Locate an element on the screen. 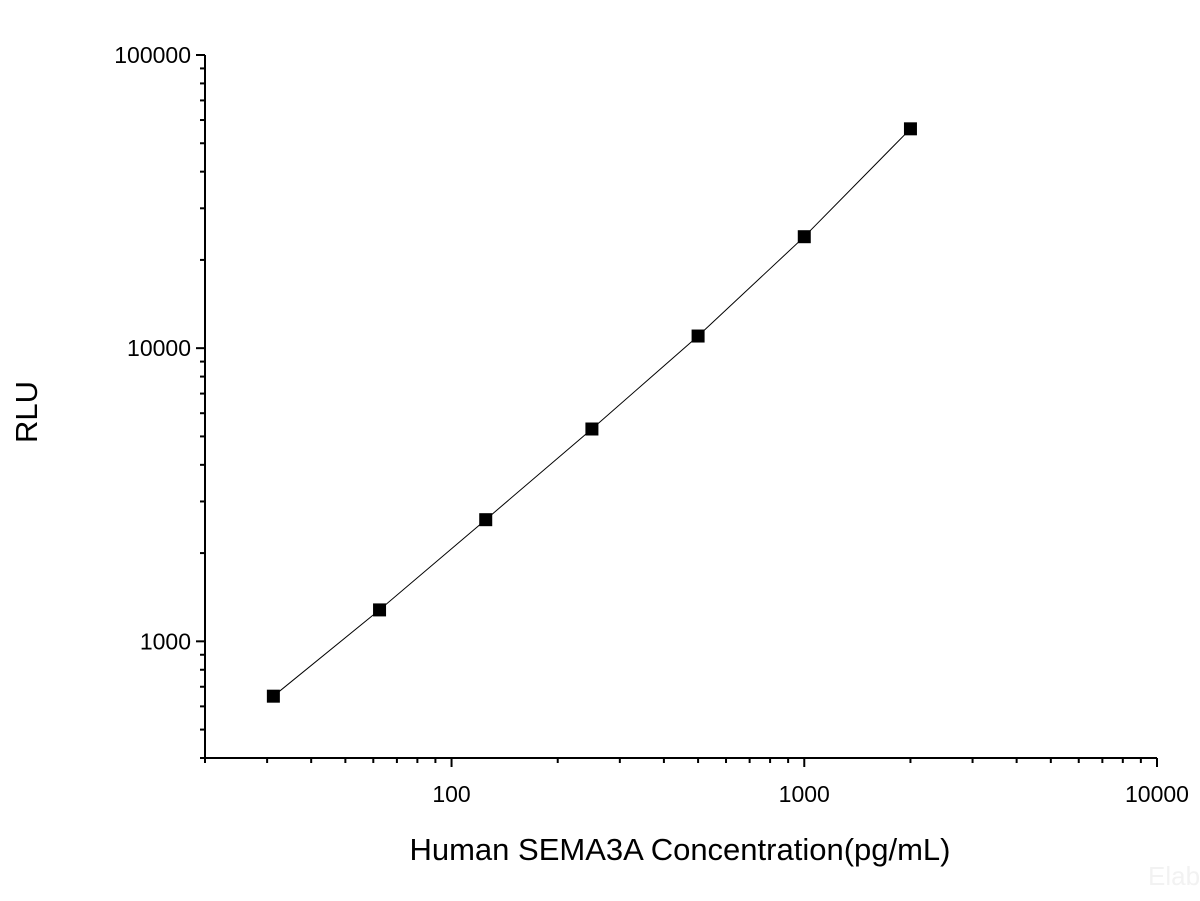 The width and height of the screenshot is (1200, 901). y-tick-label: 1000 is located at coordinates (165, 641).